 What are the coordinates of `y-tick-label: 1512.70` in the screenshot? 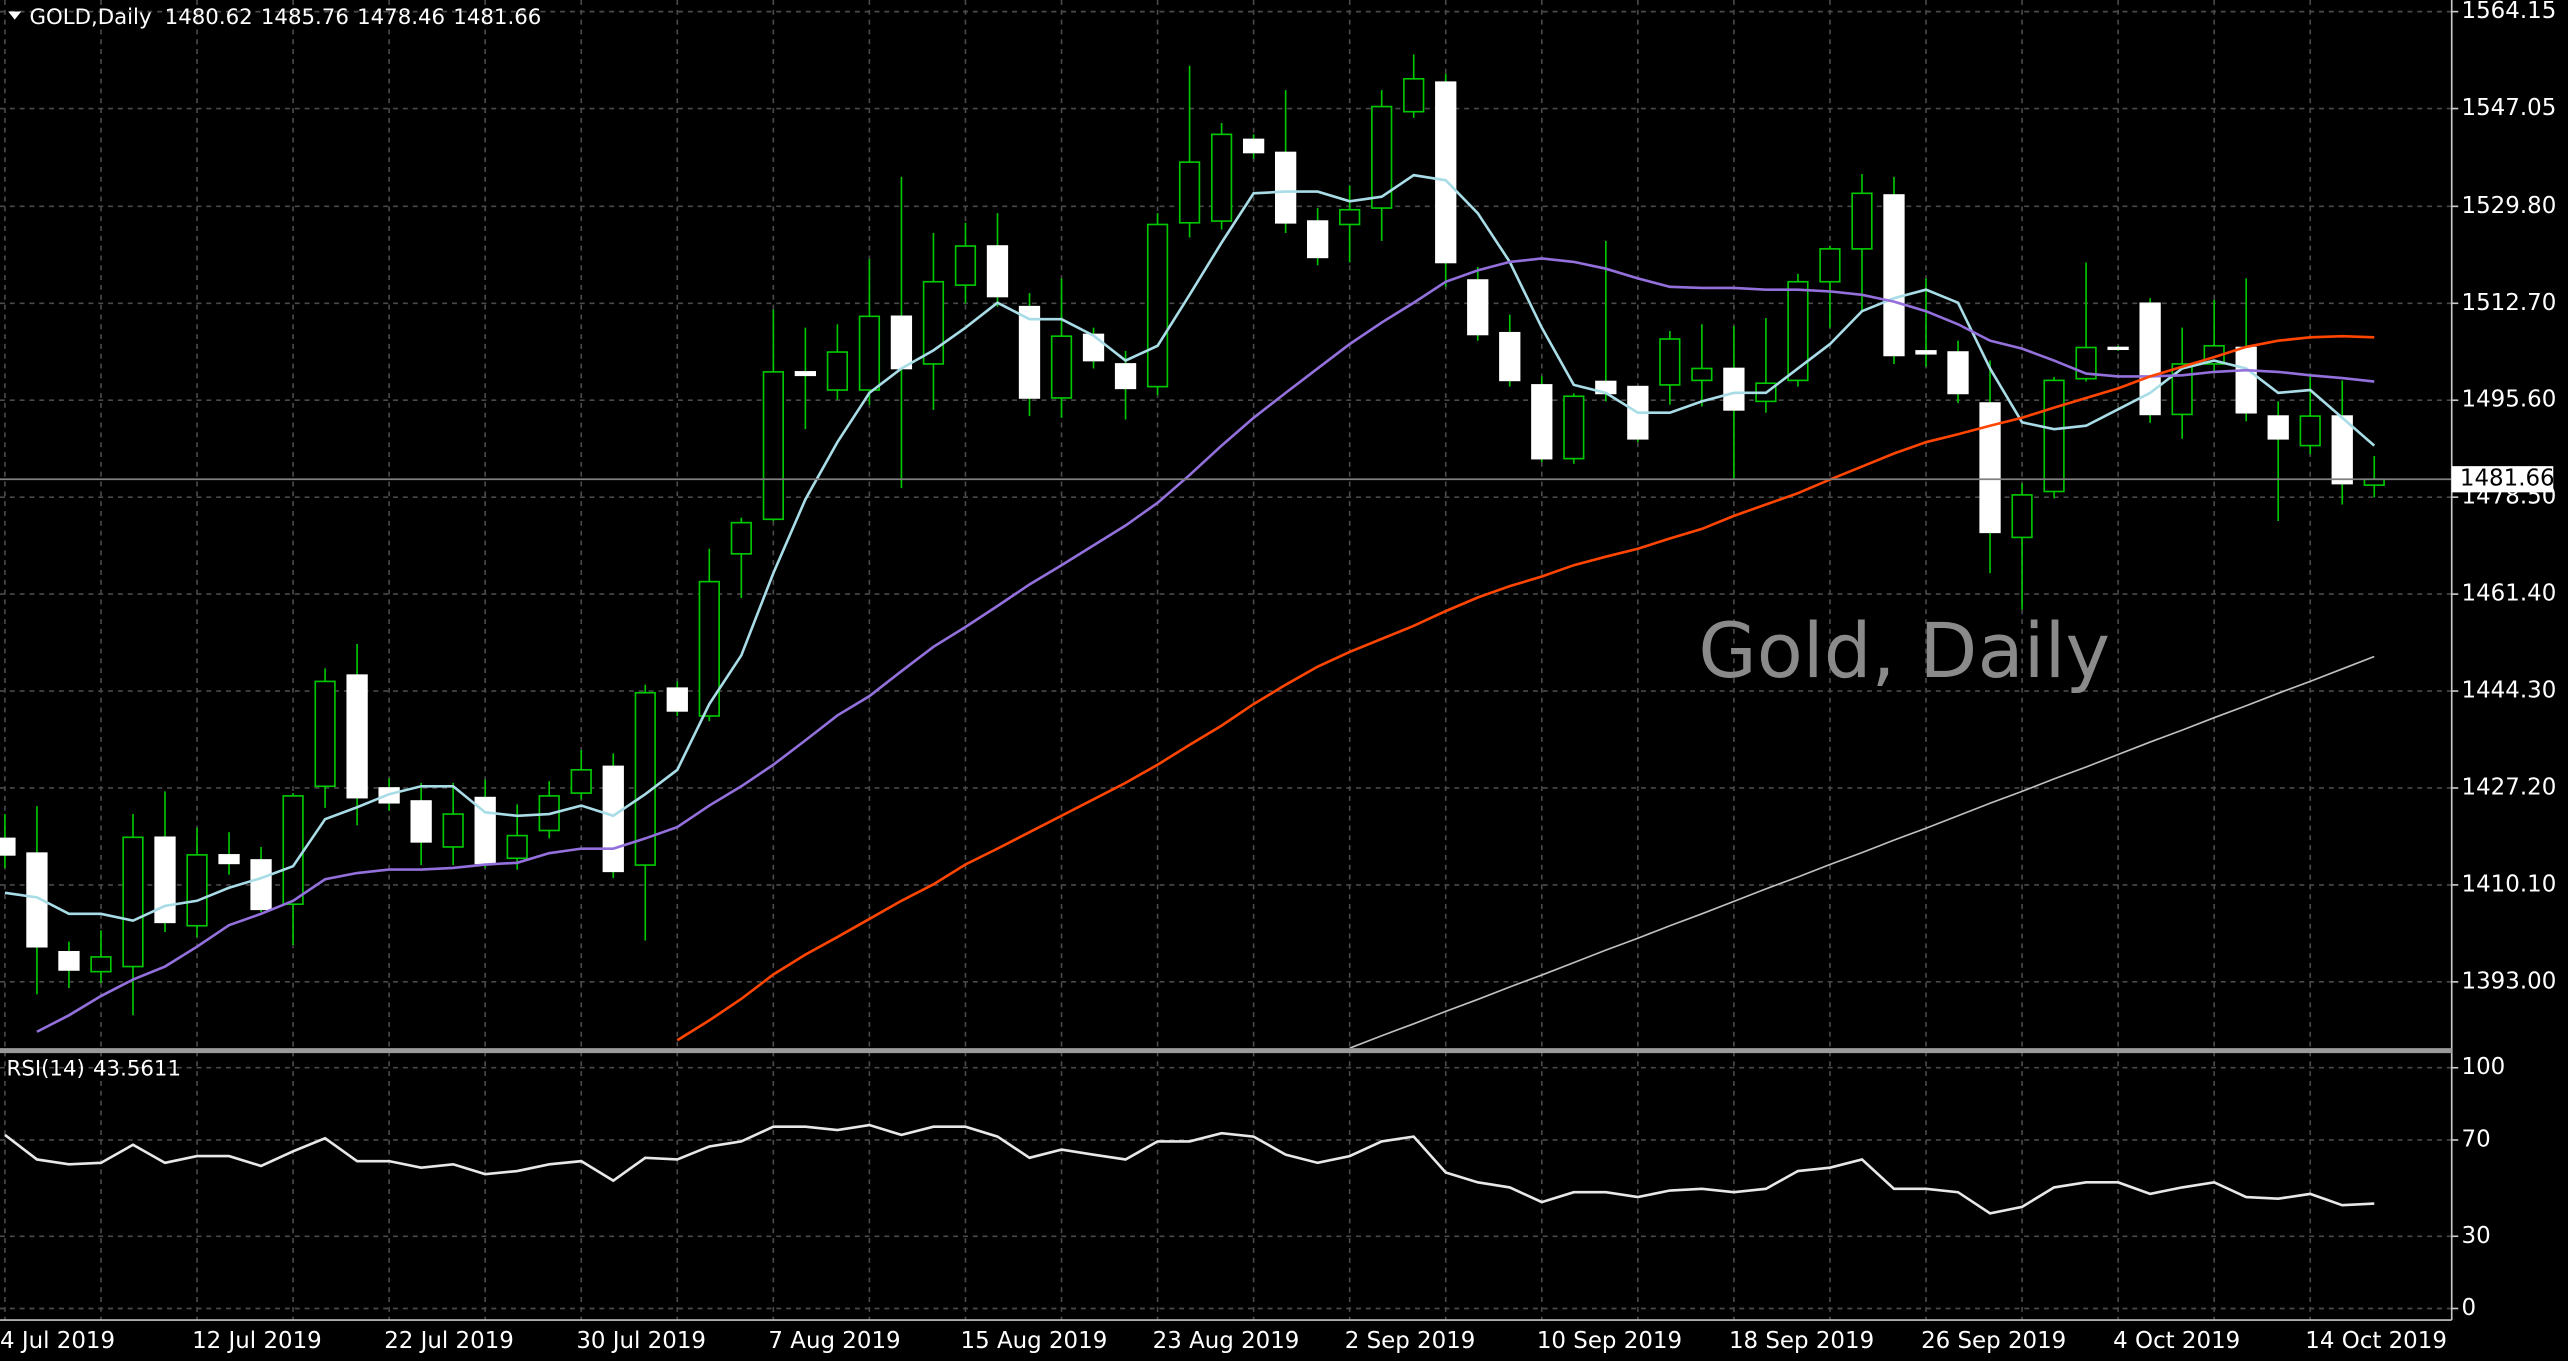 It's located at (2509, 303).